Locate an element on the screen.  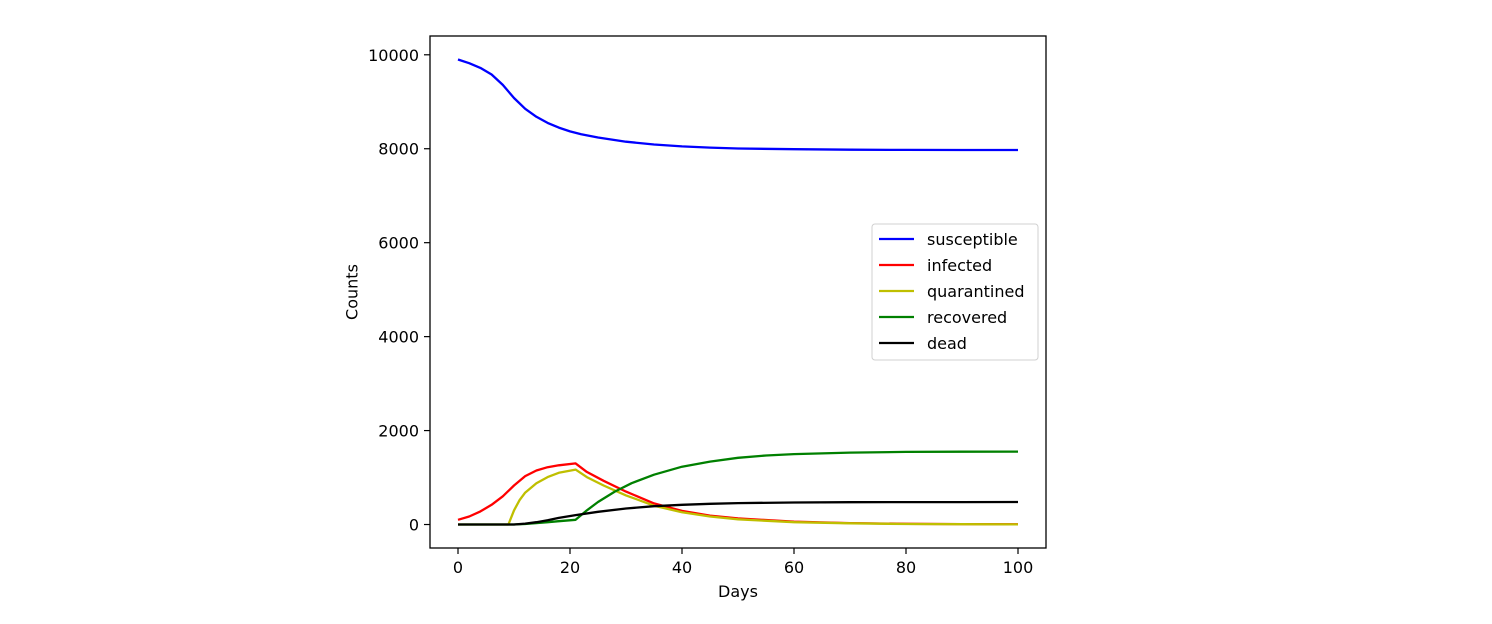
x-tick-label: 40 is located at coordinates (682, 567).